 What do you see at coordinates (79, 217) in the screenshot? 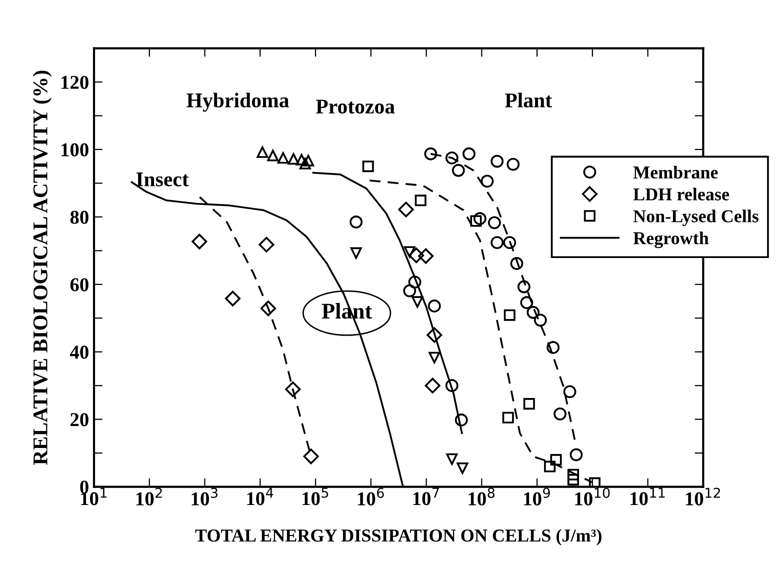
I see `y-tick-label: 80` at bounding box center [79, 217].